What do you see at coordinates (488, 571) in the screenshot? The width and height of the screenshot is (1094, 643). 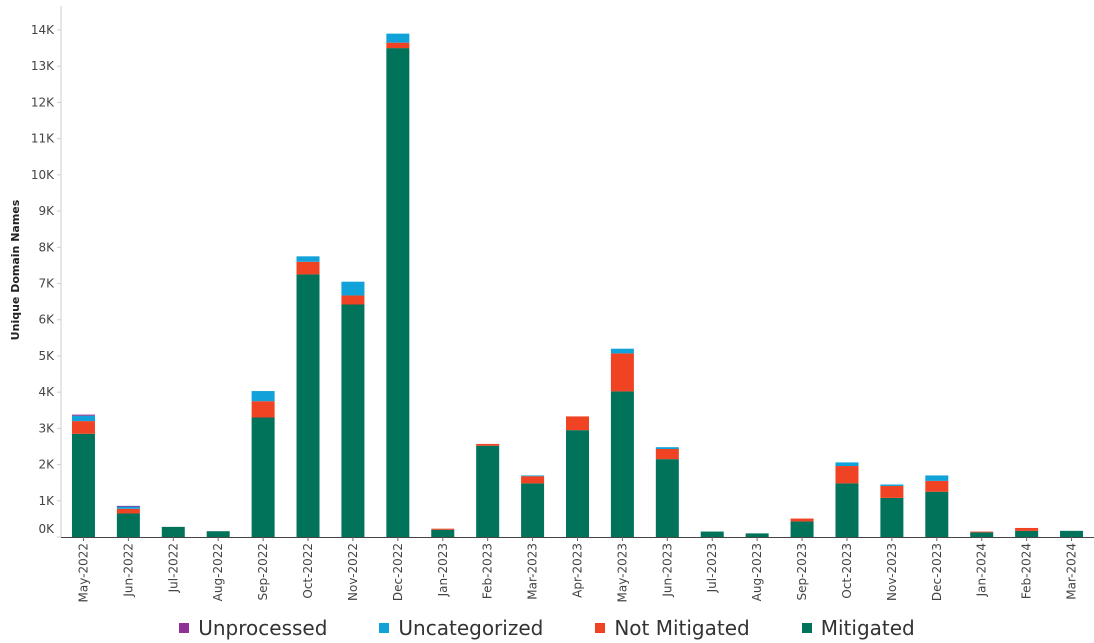 I see `x-tick-label: Feb-2023` at bounding box center [488, 571].